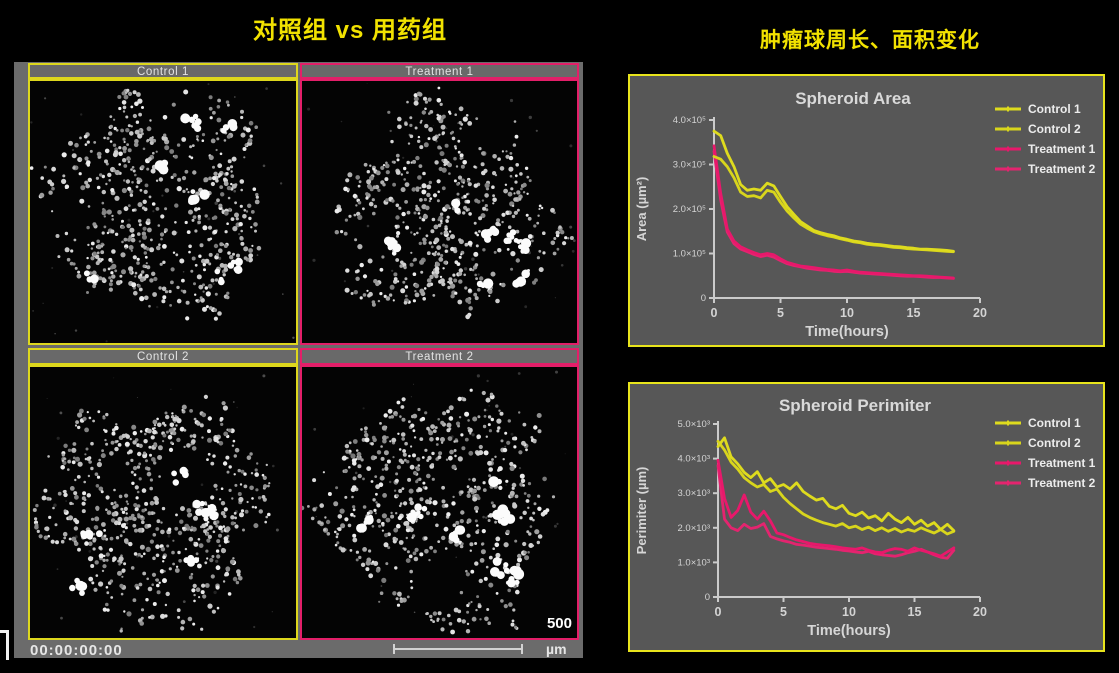 The height and width of the screenshot is (673, 1119). What do you see at coordinates (694, 562) in the screenshot?
I see `svg-text: 1.0×10³` at bounding box center [694, 562].